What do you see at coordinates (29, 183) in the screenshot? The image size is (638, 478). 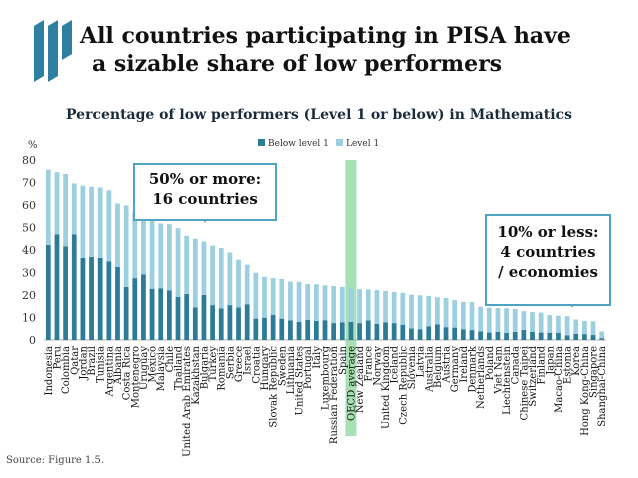 I see `y-tick-label: 70` at bounding box center [29, 183].